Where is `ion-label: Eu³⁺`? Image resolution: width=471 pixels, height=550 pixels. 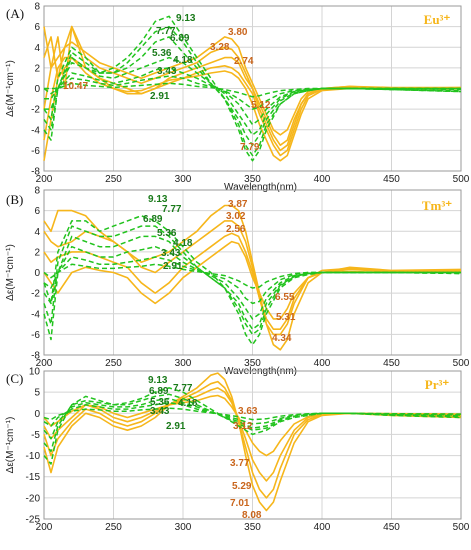
ion-label: Eu³⁺ is located at coordinates (437, 19).